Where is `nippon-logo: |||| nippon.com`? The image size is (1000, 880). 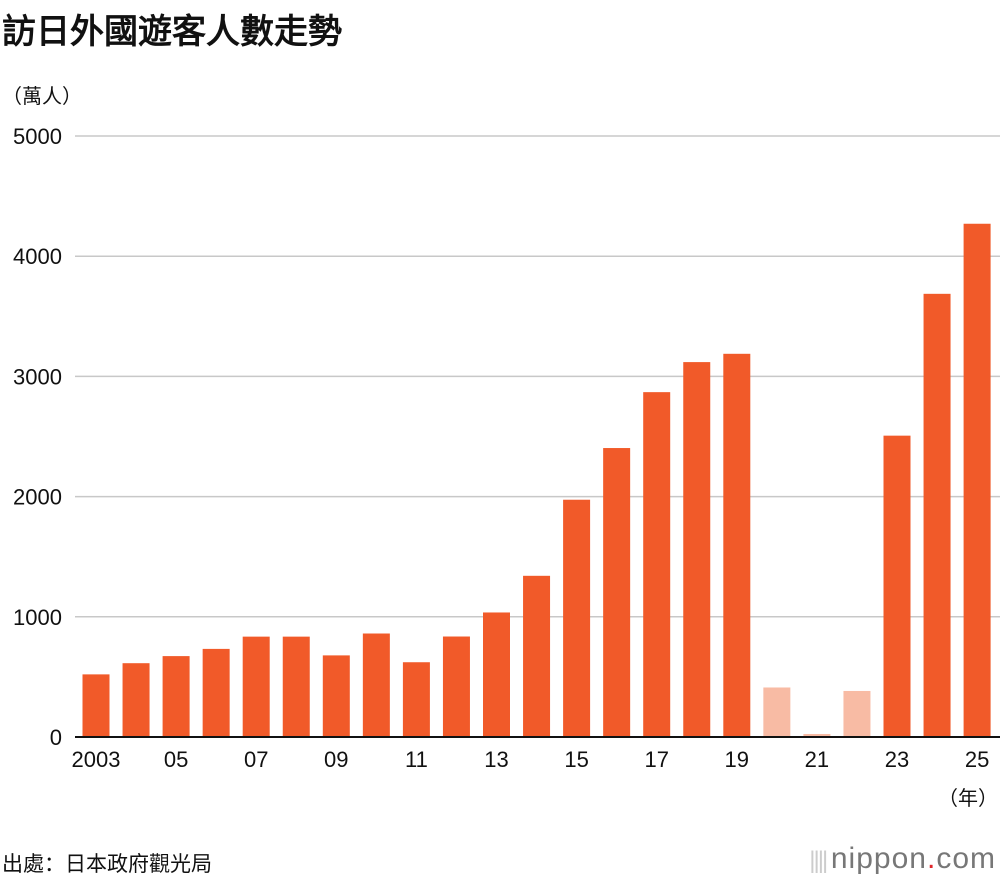 nippon-logo: |||| nippon.com is located at coordinates (902, 859).